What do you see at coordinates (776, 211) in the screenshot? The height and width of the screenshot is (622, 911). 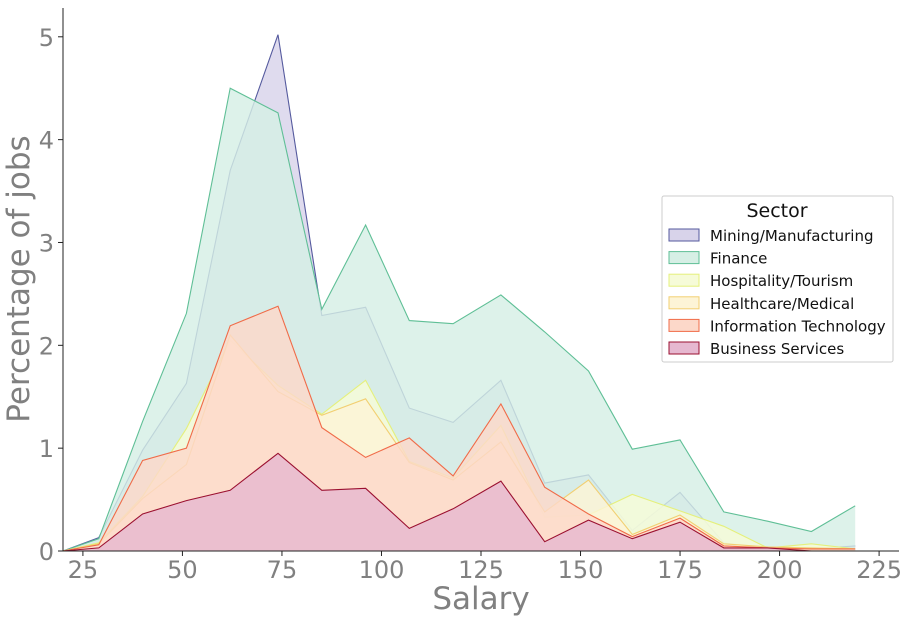 I see `legend-title: Sector` at bounding box center [776, 211].